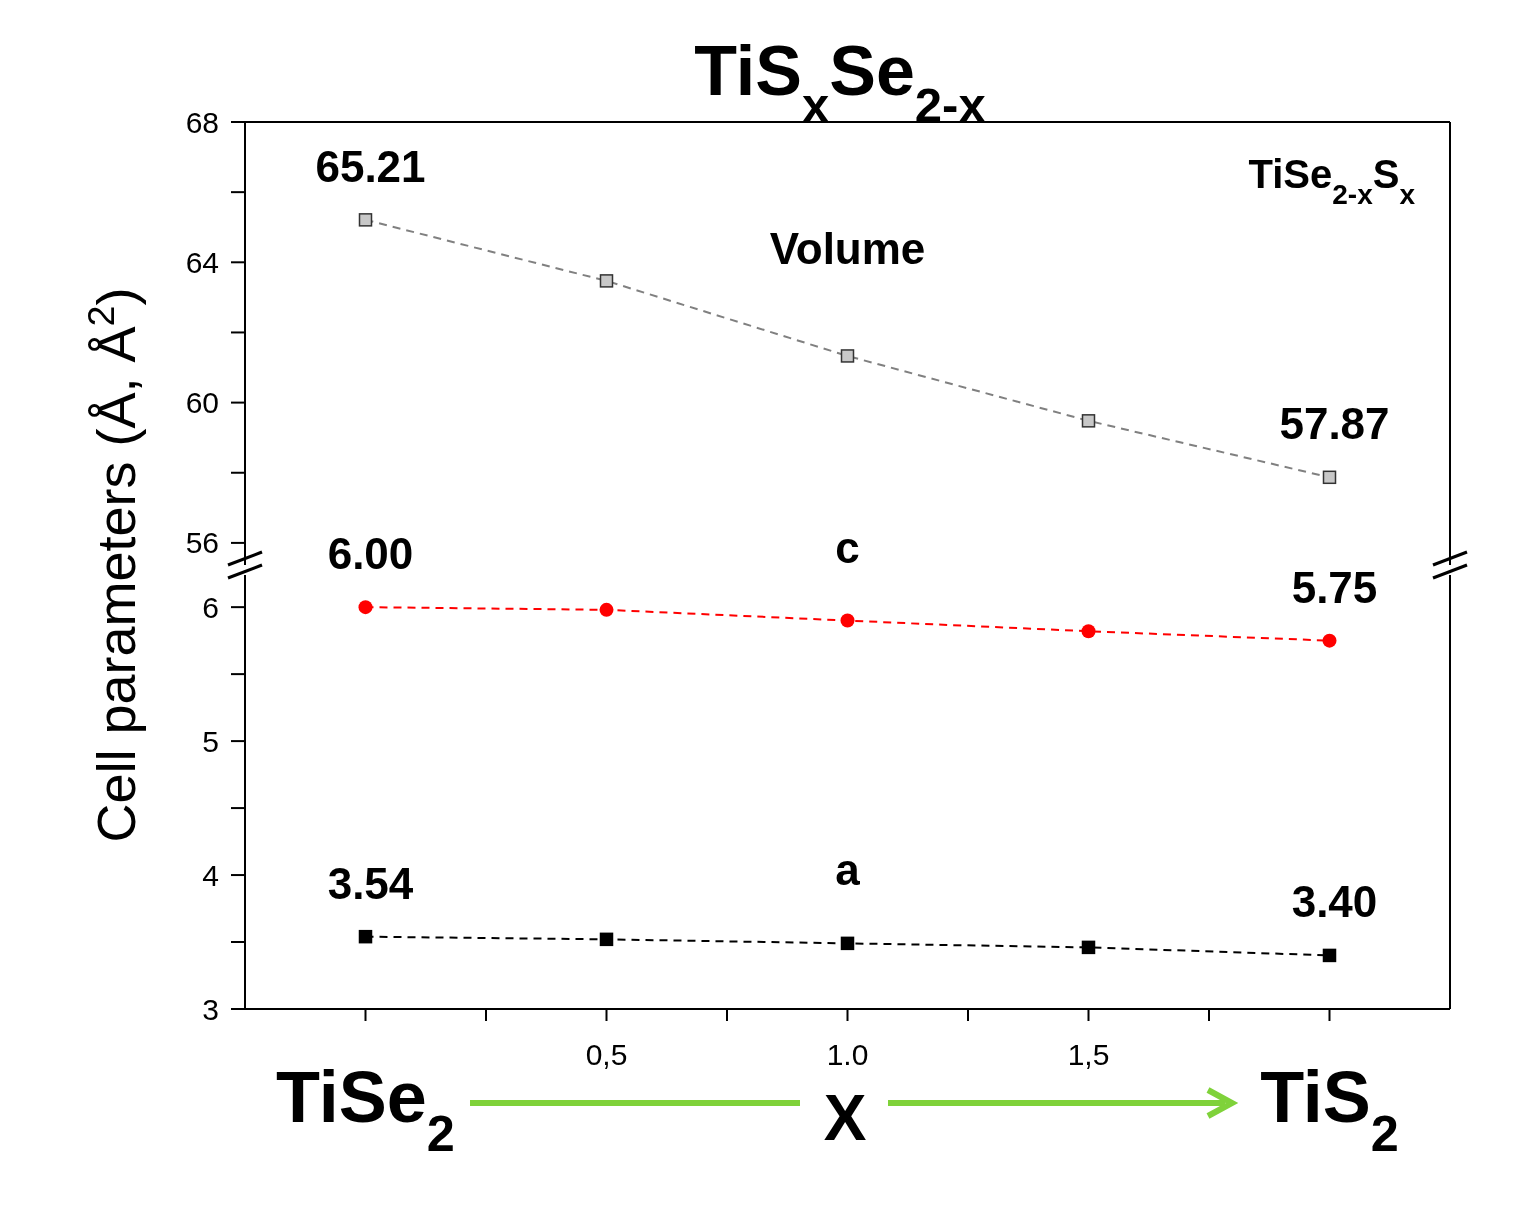 This screenshot has height=1219, width=1532. What do you see at coordinates (365, 1109) in the screenshot?
I see `text: TiSe$_{2}$` at bounding box center [365, 1109].